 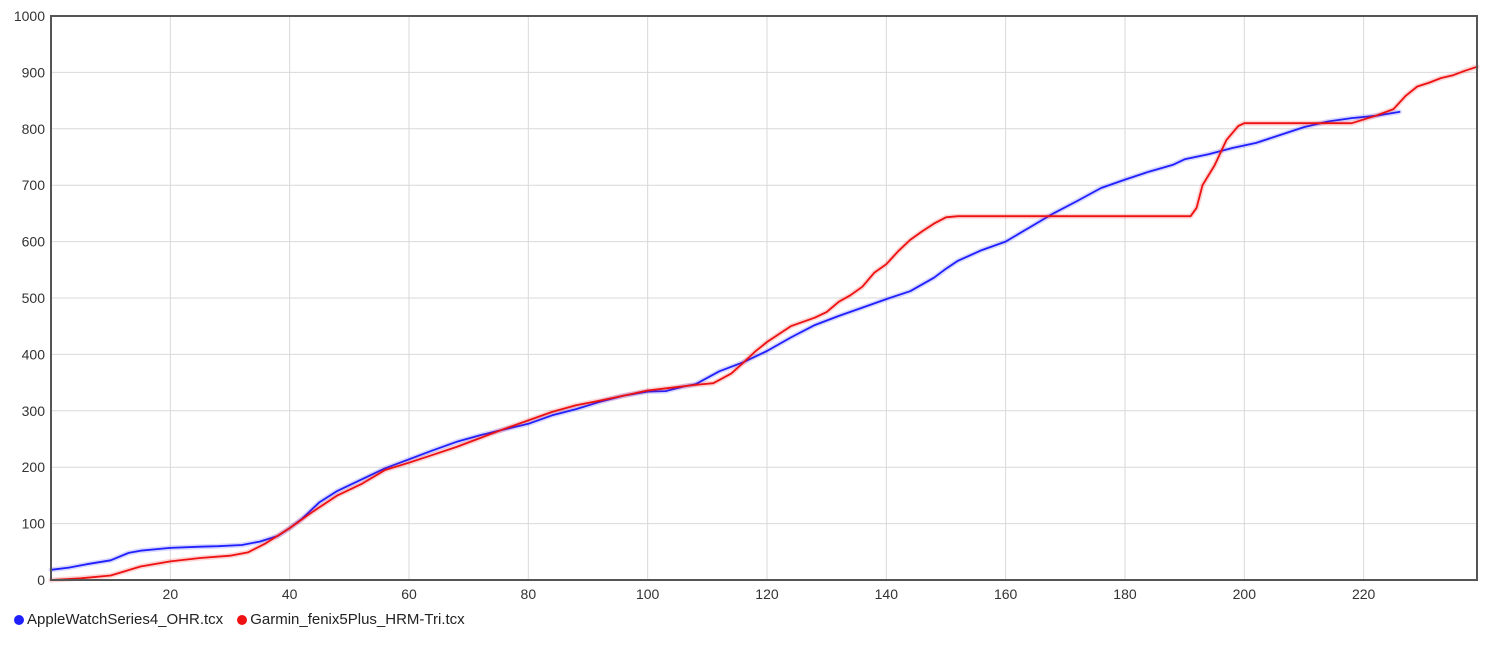 I want to click on x-tick-label: 80, so click(x=529, y=594).